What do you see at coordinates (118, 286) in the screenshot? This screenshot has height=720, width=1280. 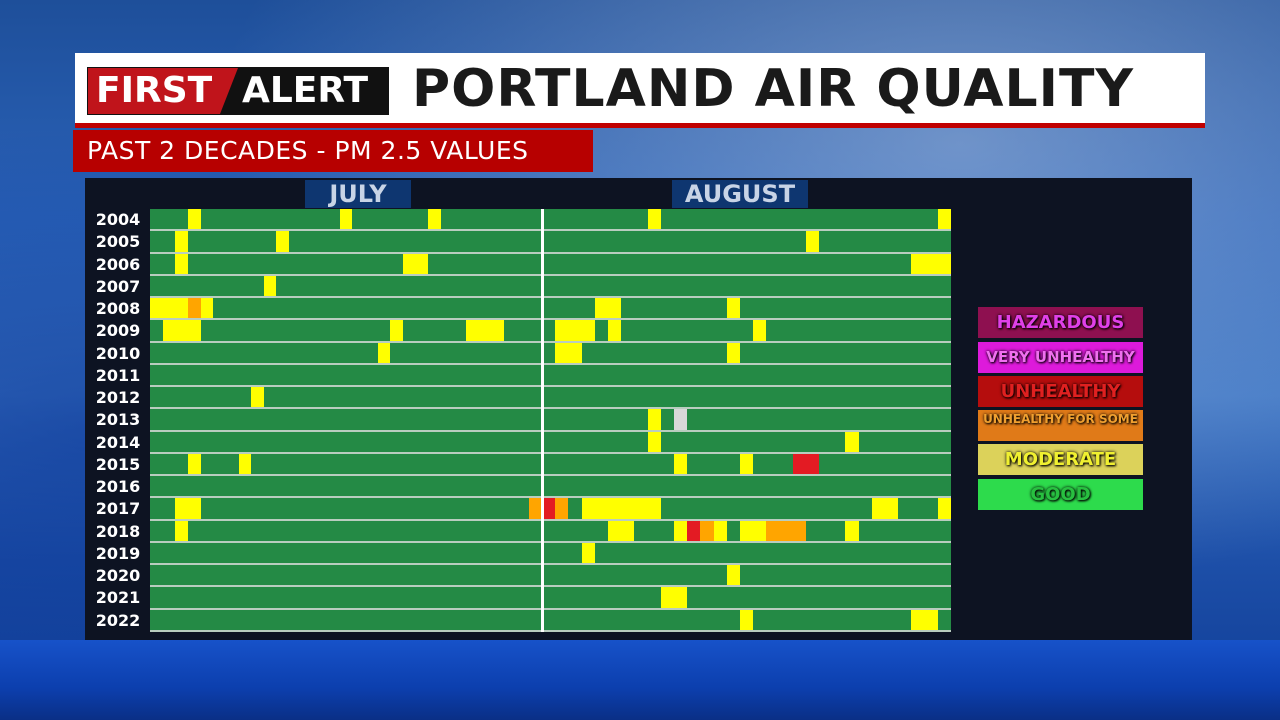 I see `year-label: 2007` at bounding box center [118, 286].